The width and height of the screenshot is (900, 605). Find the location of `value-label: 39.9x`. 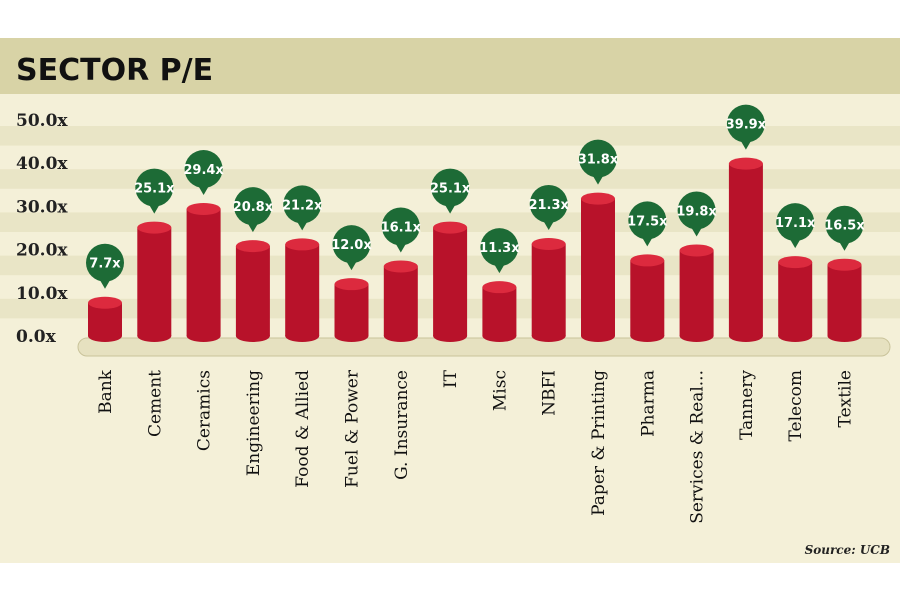

value-label: 39.9x is located at coordinates (746, 127).